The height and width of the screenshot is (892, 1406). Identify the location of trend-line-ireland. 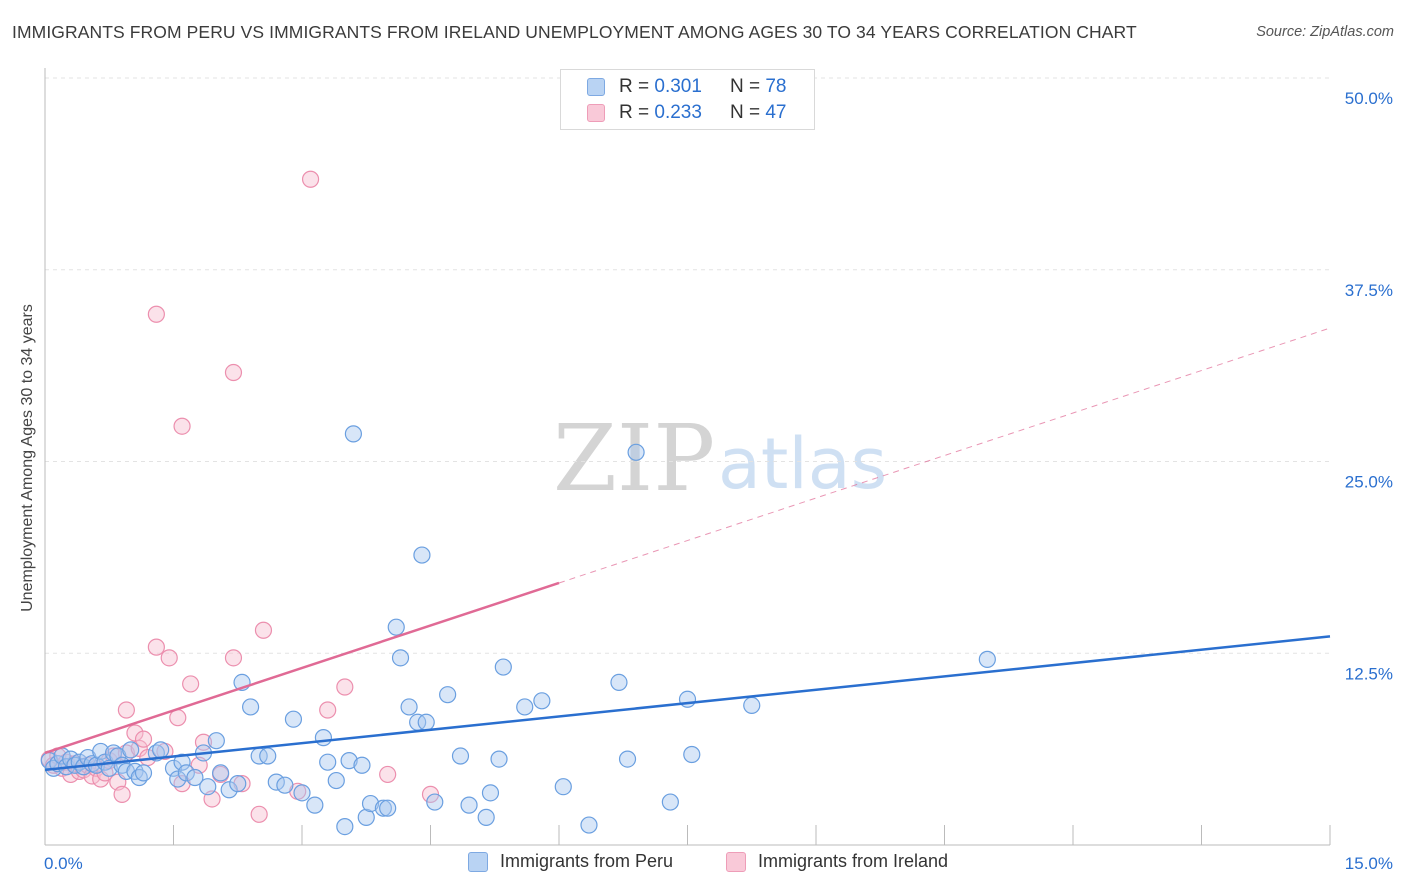
(302, 668).